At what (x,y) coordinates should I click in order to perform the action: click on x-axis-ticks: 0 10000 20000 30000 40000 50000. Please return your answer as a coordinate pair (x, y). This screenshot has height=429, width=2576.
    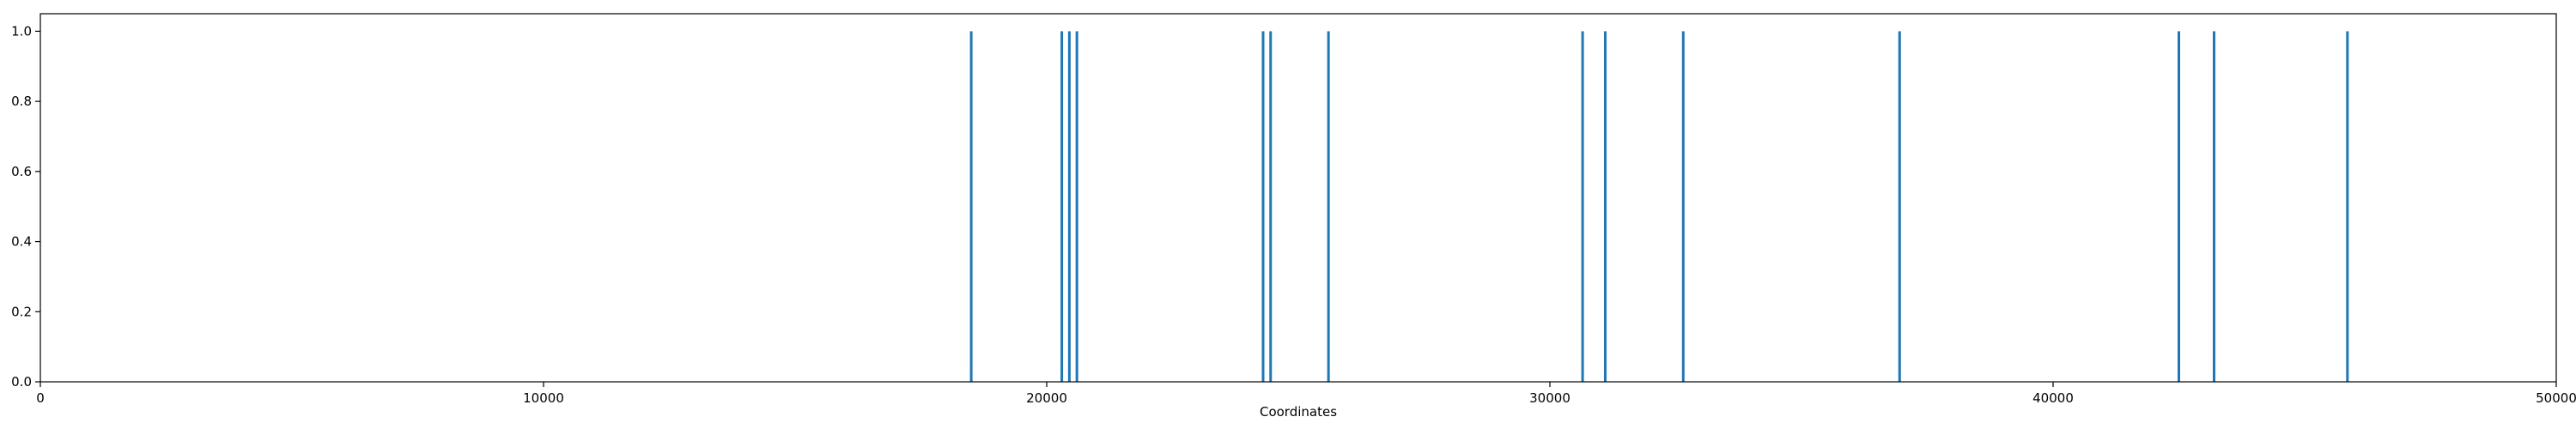
    Looking at the image, I should click on (1306, 394).